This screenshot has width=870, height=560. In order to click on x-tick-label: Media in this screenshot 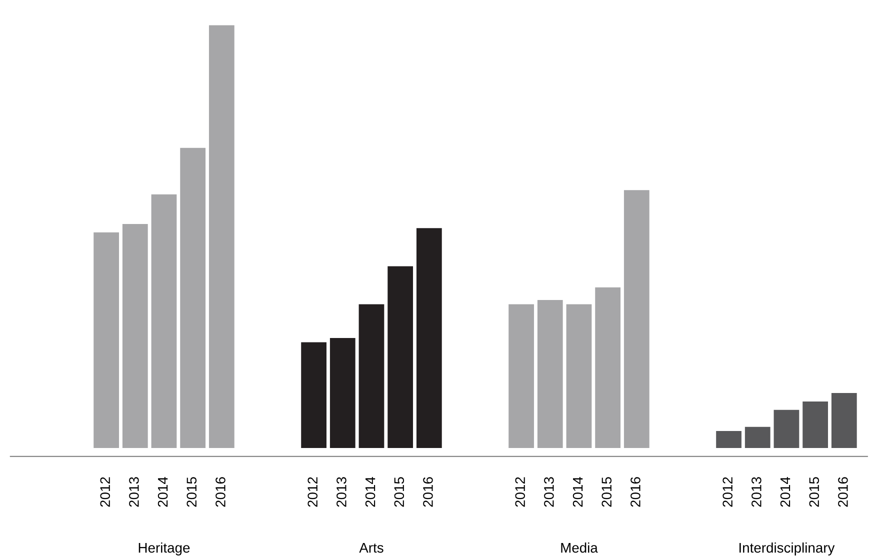, I will do `click(579, 547)`.